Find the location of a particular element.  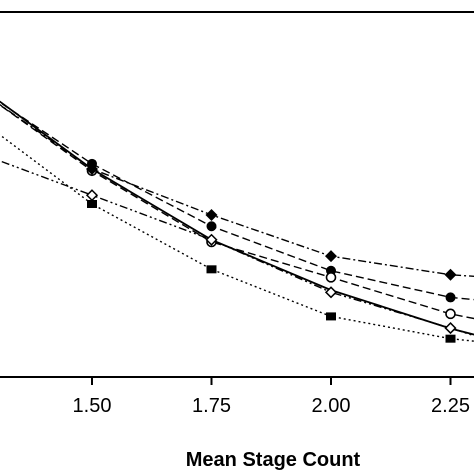

x-tick-label-0: 1.50 is located at coordinates (92, 406).